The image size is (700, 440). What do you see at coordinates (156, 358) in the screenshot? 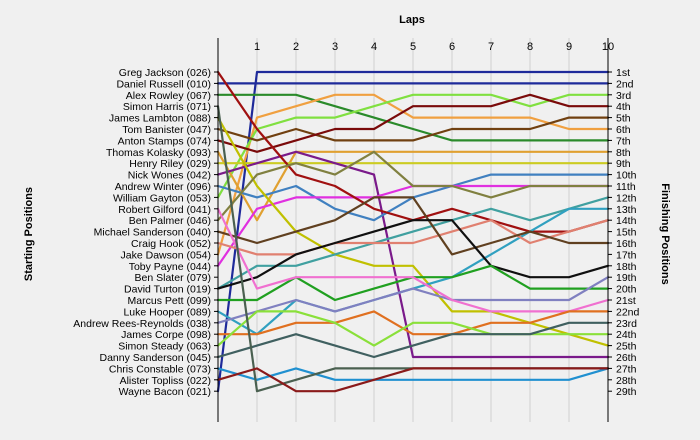
I see `driver-label: Danny Sanderson (045)` at bounding box center [156, 358].